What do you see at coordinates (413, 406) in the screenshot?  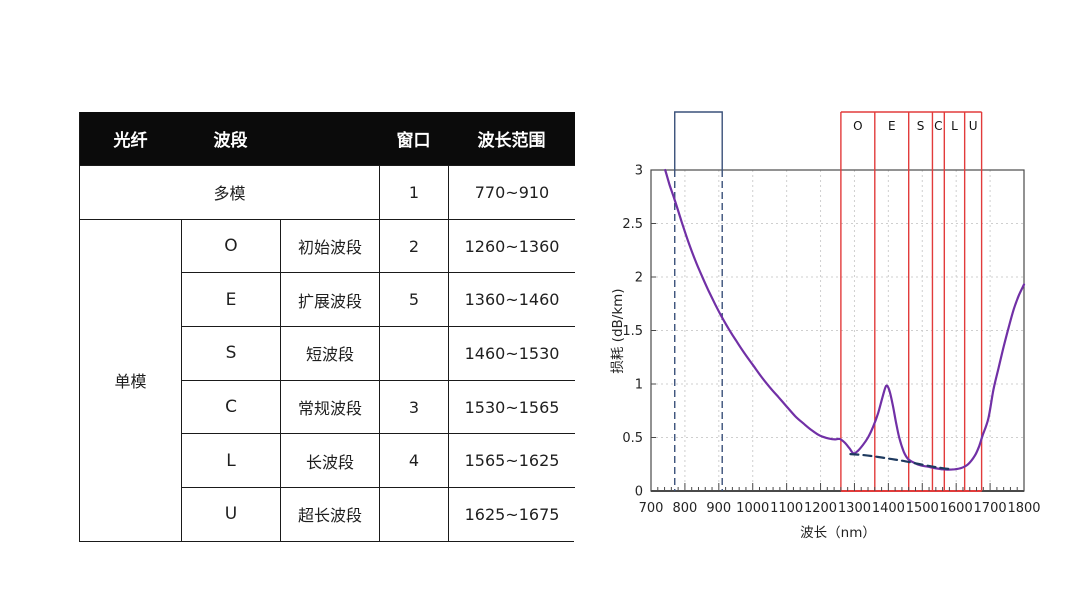 I see `cell-band-window: 3` at bounding box center [413, 406].